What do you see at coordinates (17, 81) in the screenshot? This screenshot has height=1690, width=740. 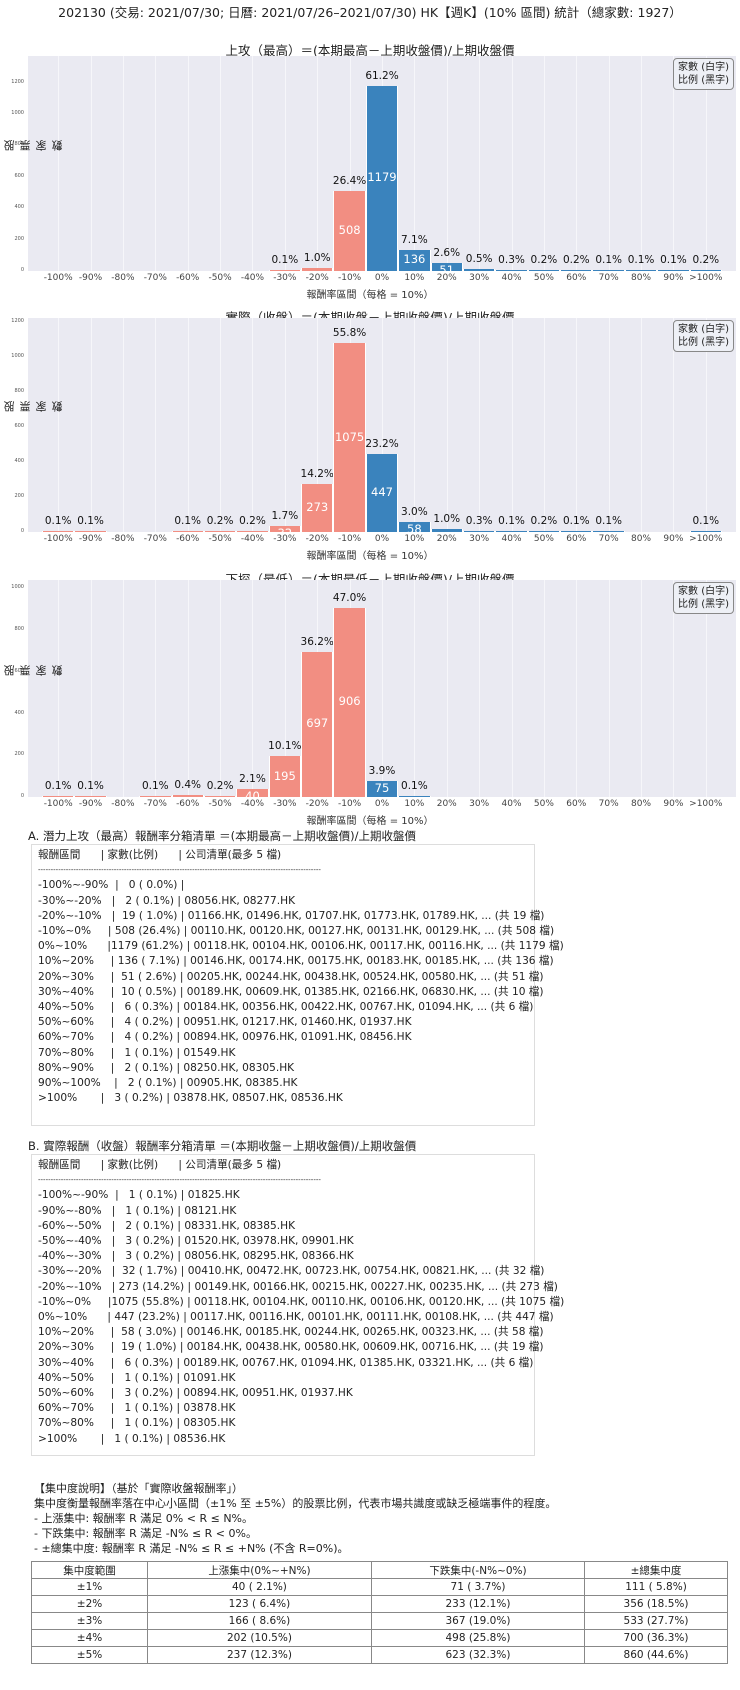 I see `y-tick-label: 1200` at bounding box center [17, 81].